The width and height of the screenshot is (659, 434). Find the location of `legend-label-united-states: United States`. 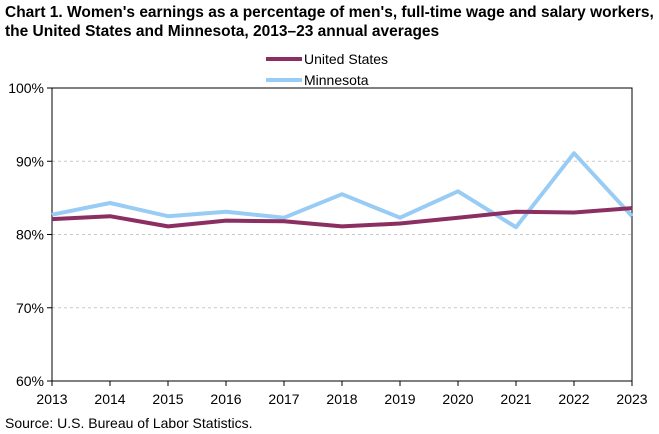

legend-label-united-states: United States is located at coordinates (346, 59).